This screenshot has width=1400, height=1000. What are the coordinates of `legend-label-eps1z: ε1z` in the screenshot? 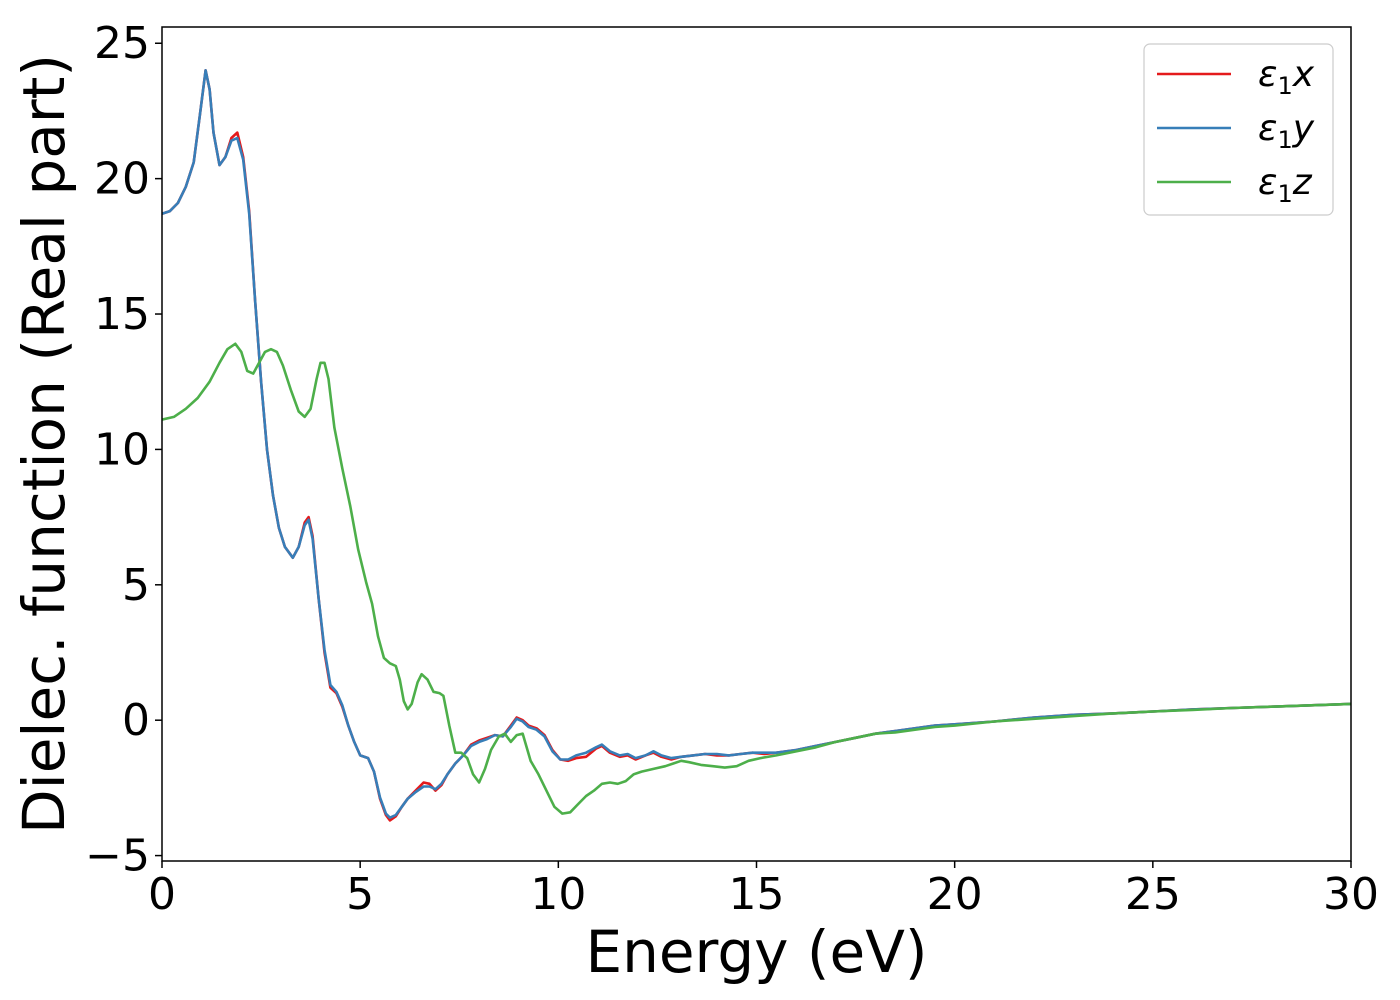 It's located at (1285, 185).